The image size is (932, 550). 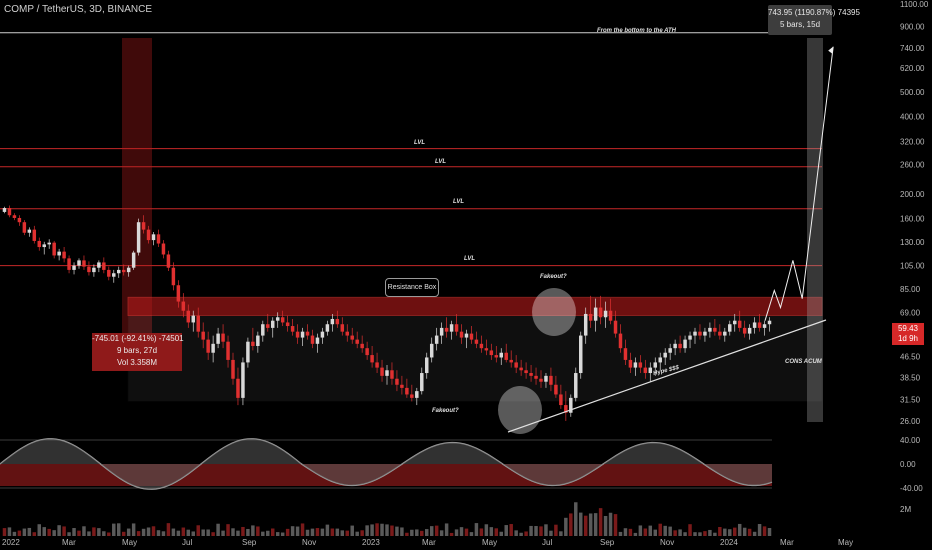 What do you see at coordinates (912, 266) in the screenshot?
I see `y-tick-11: 105.00` at bounding box center [912, 266].